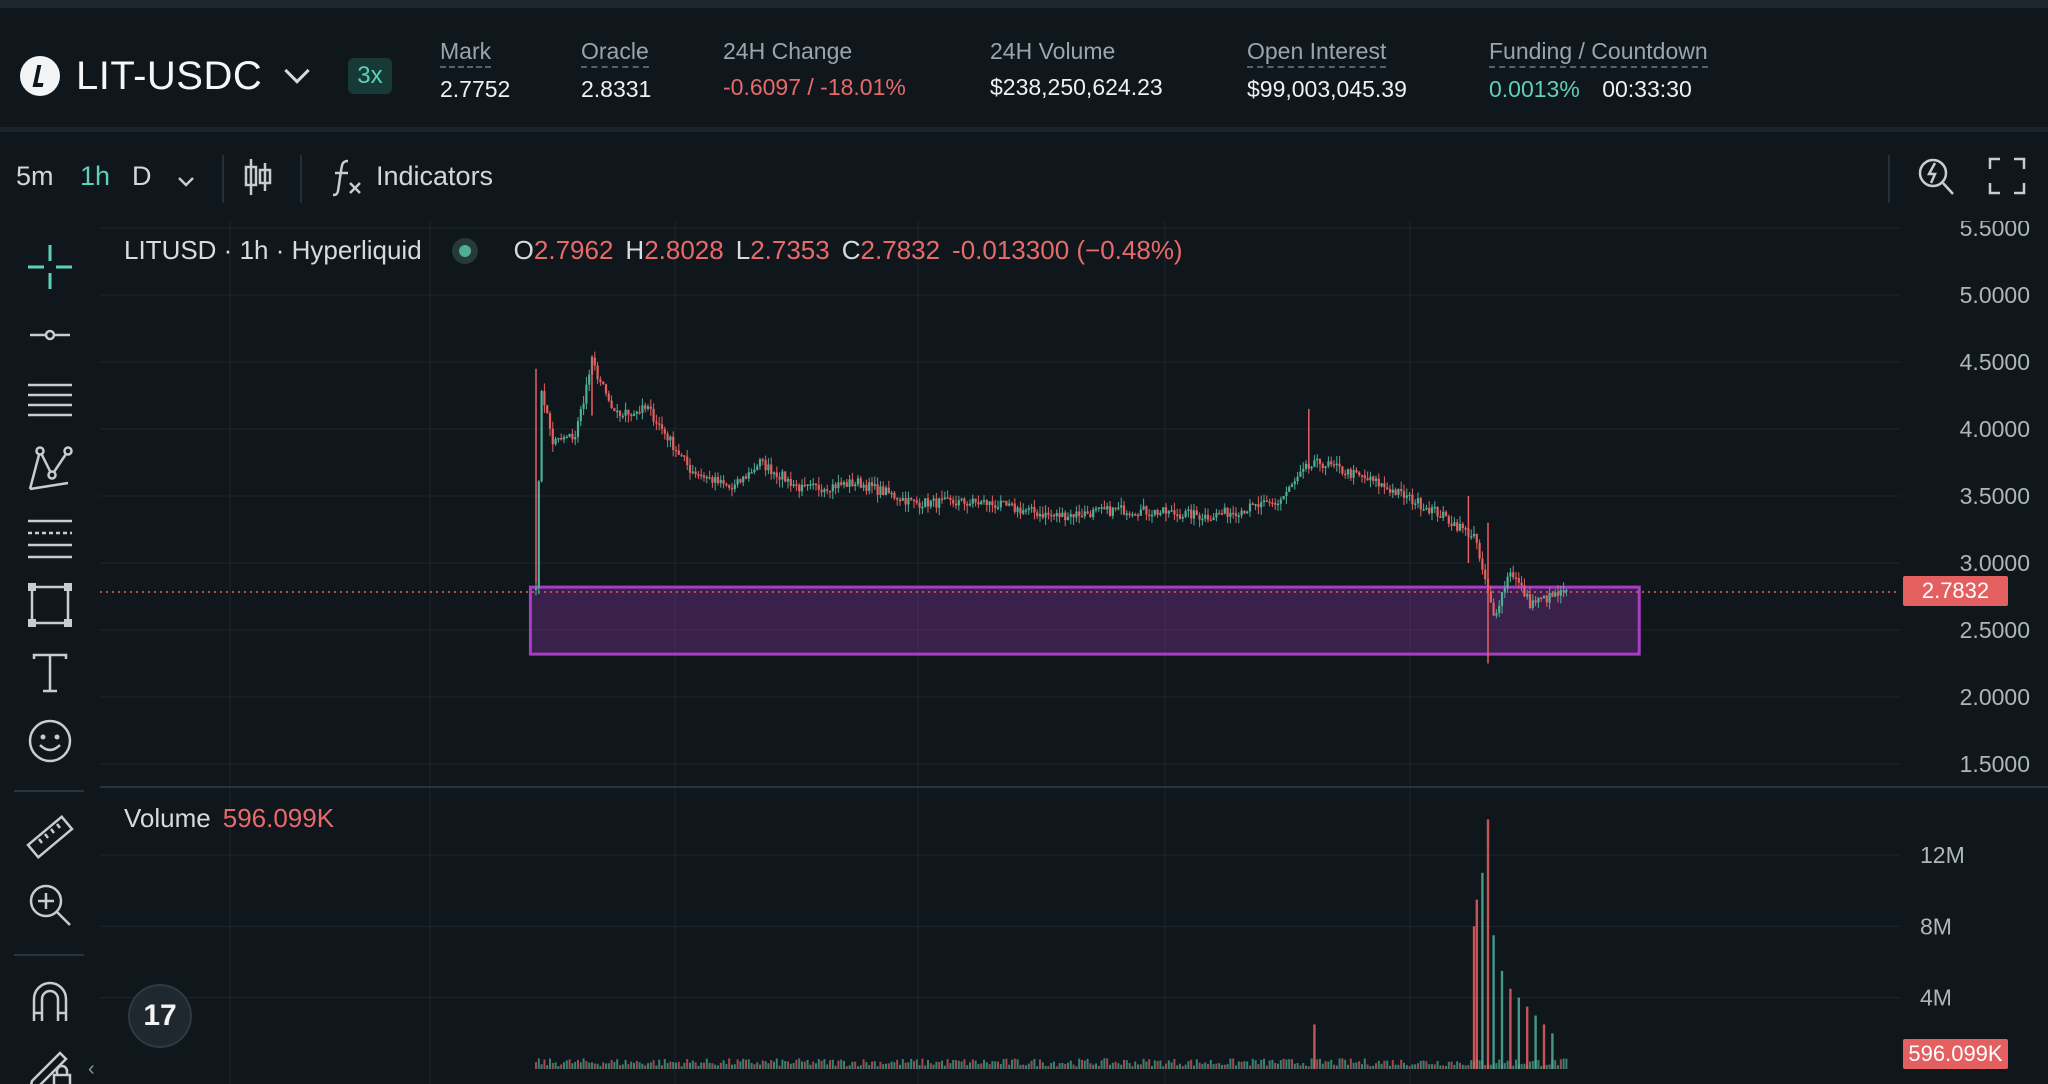 This screenshot has width=2048, height=1084. What do you see at coordinates (186, 180) in the screenshot?
I see `interval-chevron-down-icon` at bounding box center [186, 180].